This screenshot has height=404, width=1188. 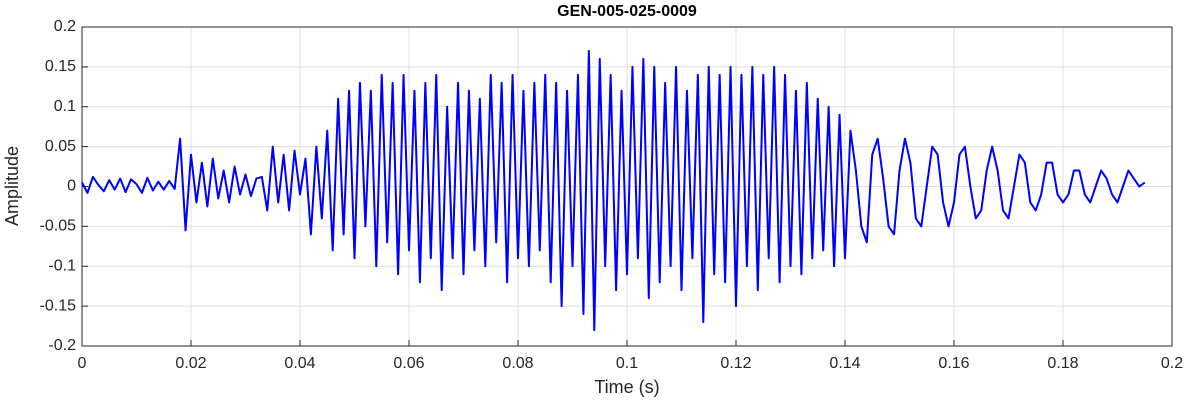 I want to click on y-tick-label: 0.1, so click(x=65, y=106).